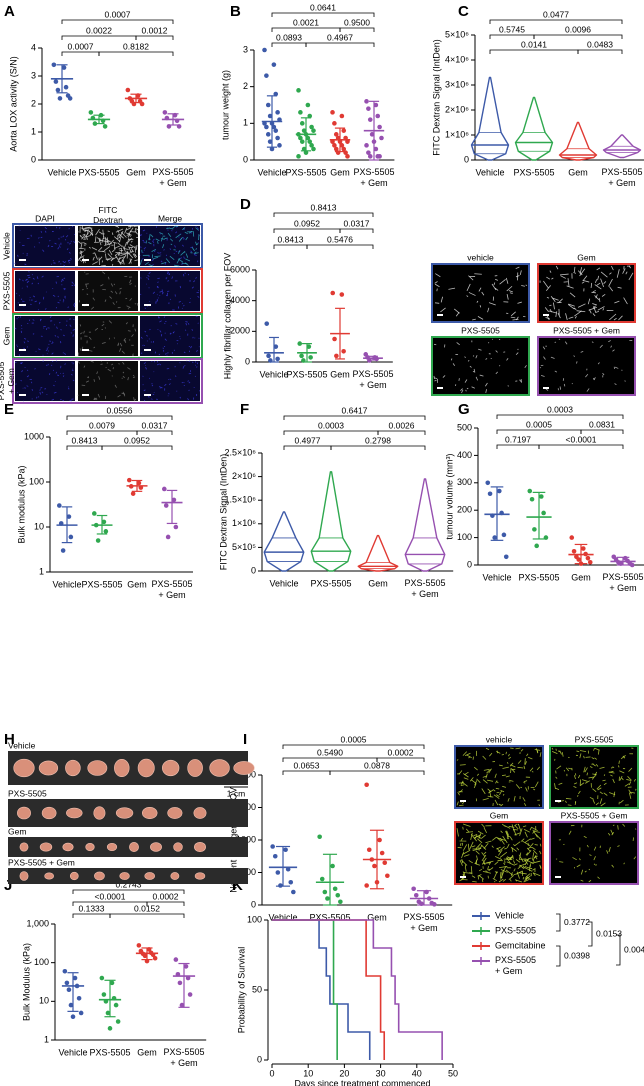  Describe the element at coordinates (330, 583) in the screenshot. I see `category-label: PXS-5505` at that location.